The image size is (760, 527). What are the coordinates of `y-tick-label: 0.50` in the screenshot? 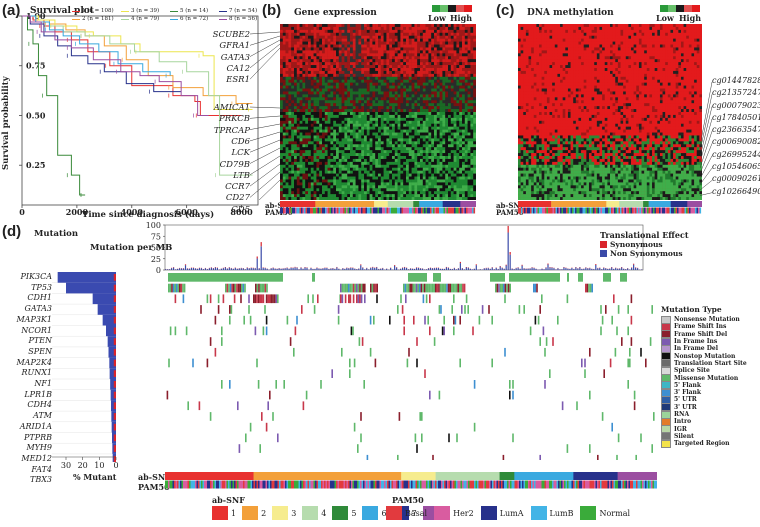 It's located at (36, 115).